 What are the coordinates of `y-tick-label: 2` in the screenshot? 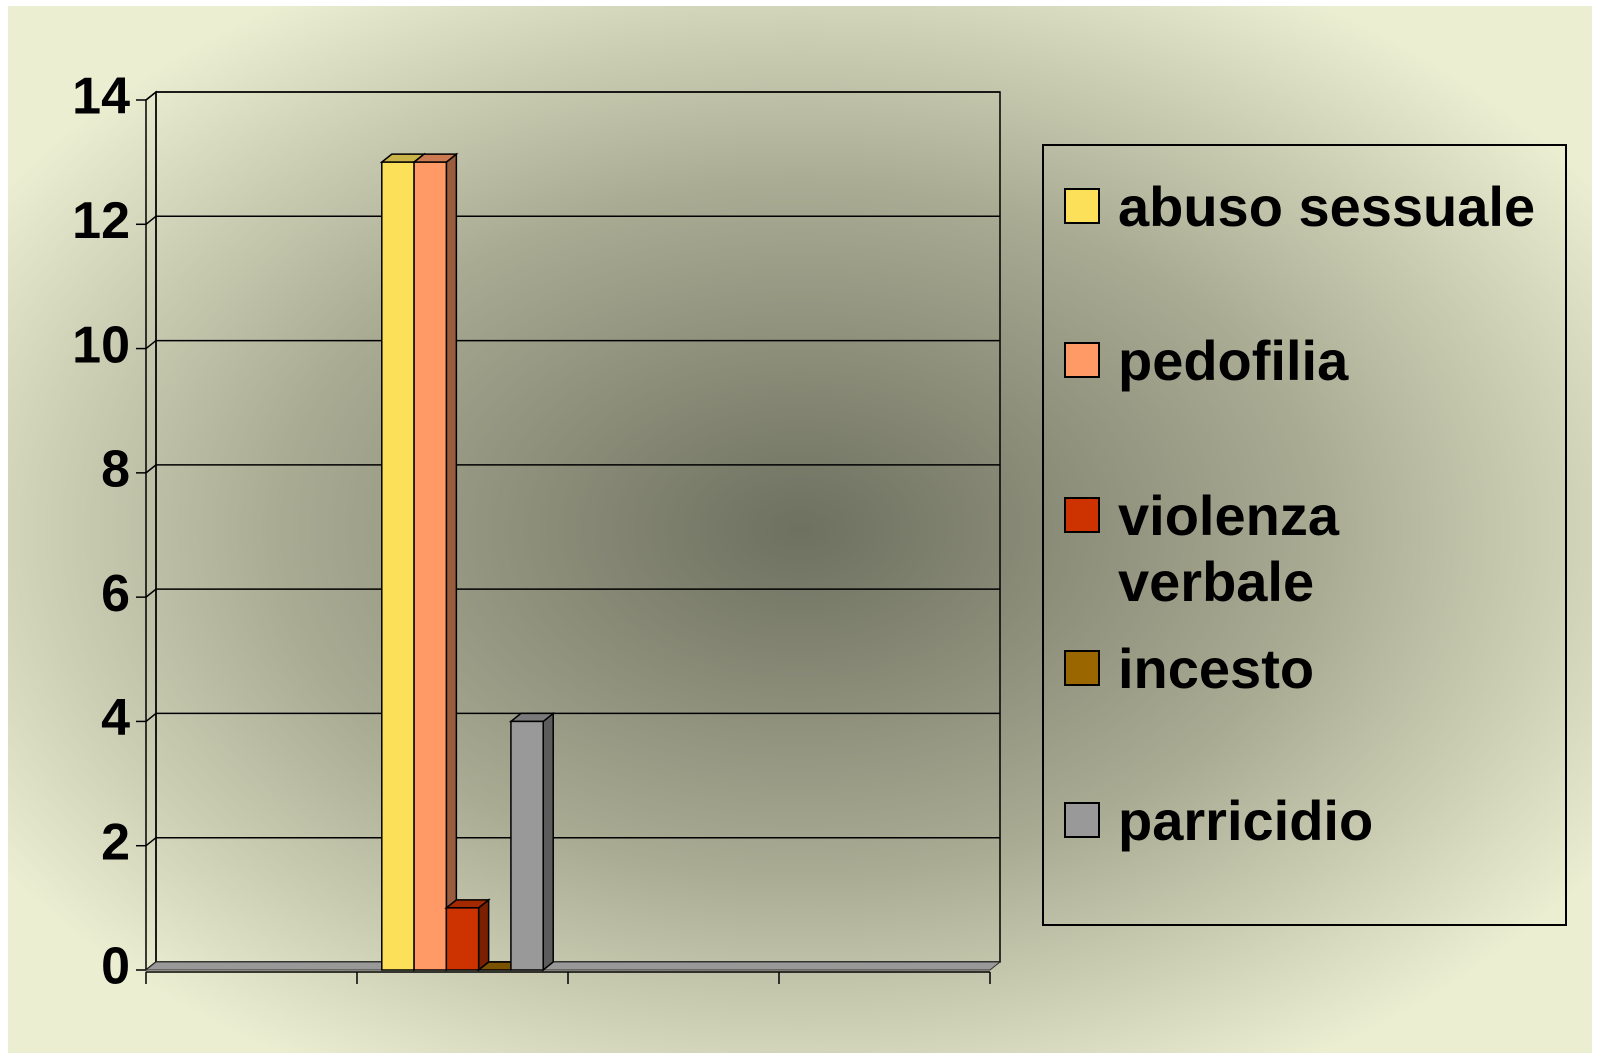 It's located at (115, 842).